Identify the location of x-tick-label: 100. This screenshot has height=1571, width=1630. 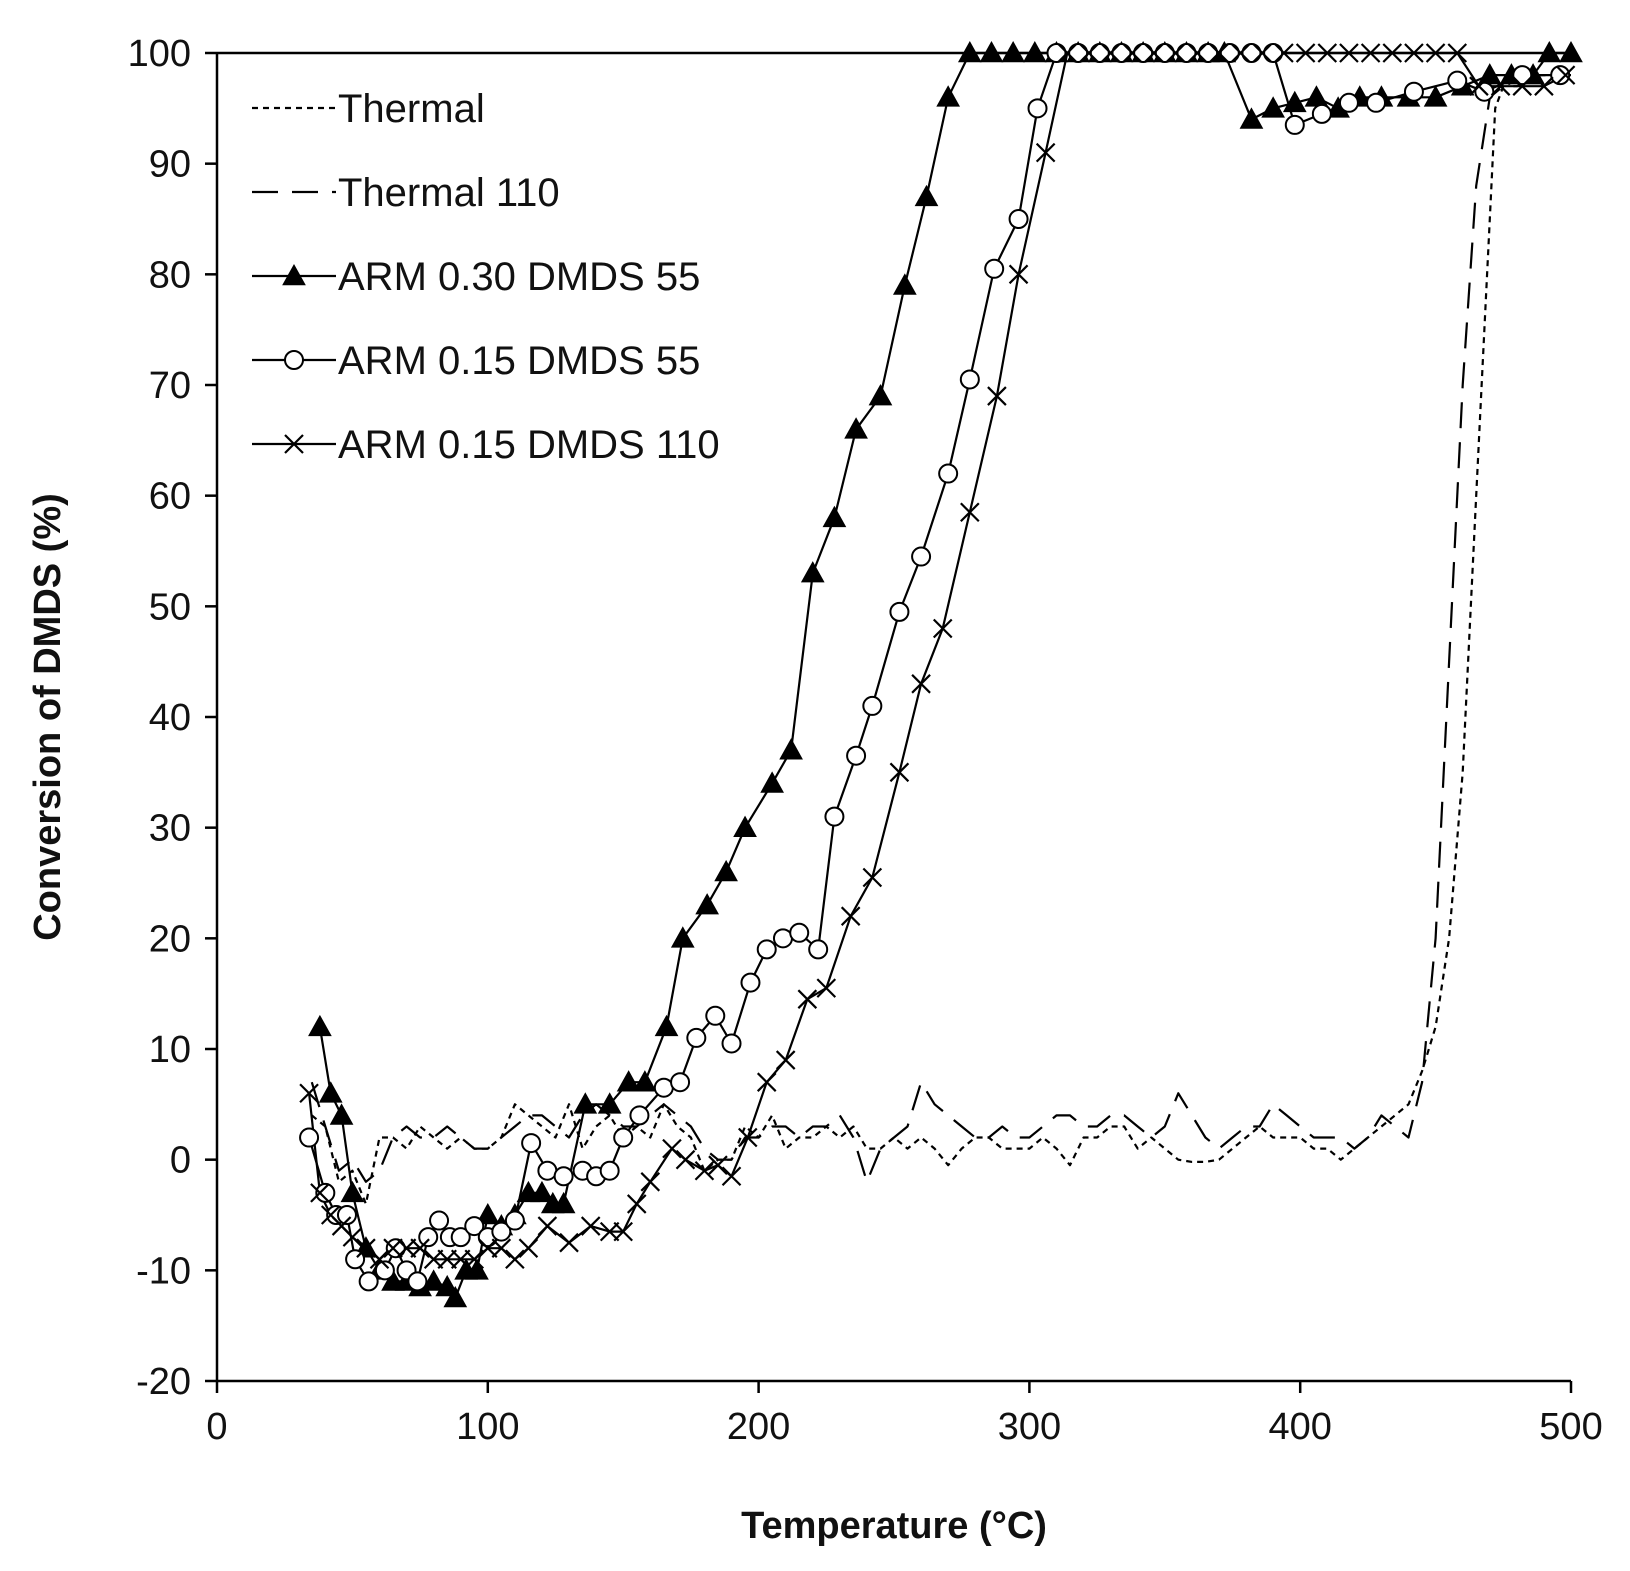
(487, 1427).